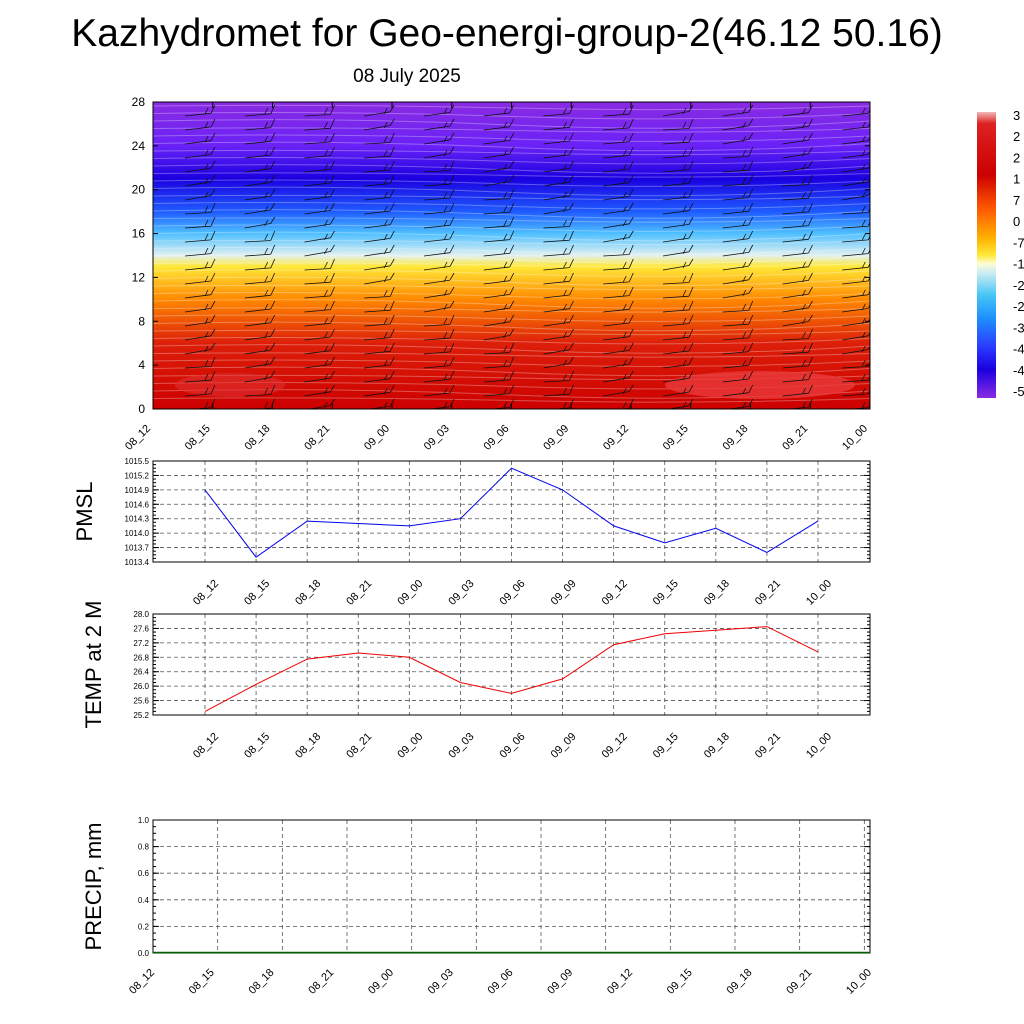  What do you see at coordinates (137, 504) in the screenshot?
I see `y-tick-label: 1014.6` at bounding box center [137, 504].